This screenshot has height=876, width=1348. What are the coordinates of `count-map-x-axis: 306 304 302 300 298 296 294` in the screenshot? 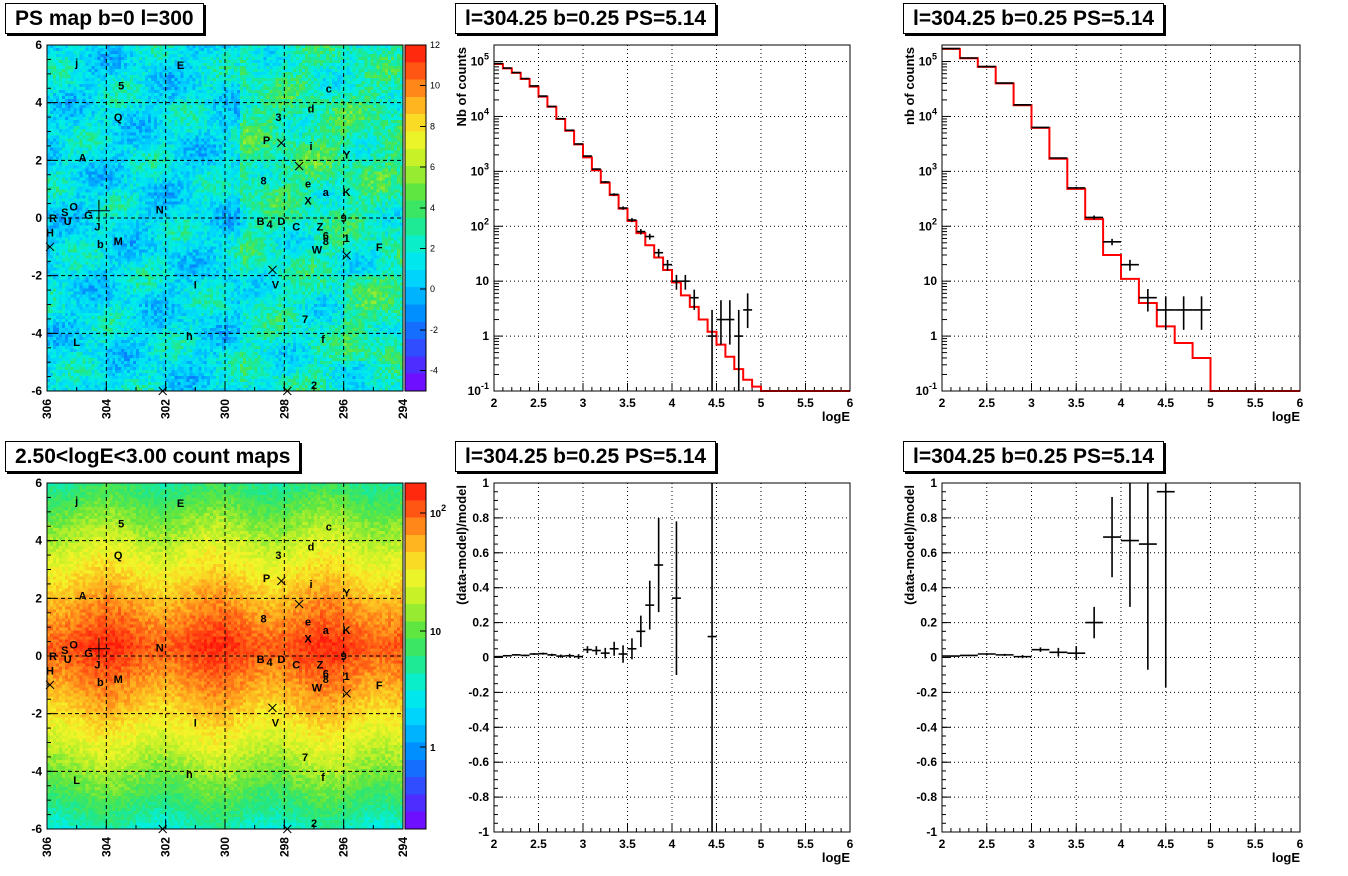 It's located at (225, 839).